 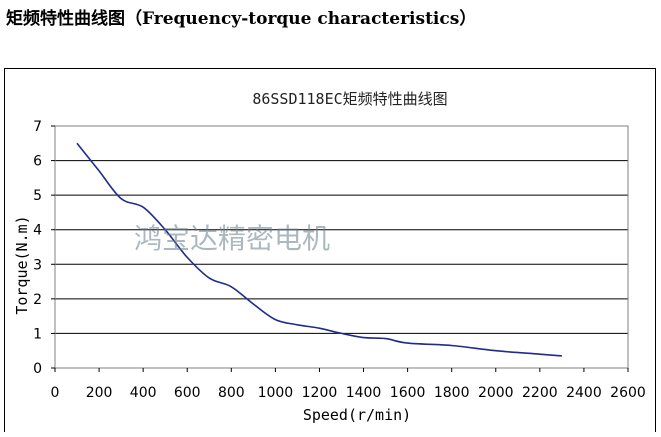 What do you see at coordinates (37, 162) in the screenshot?
I see `y-tick-label: 6` at bounding box center [37, 162].